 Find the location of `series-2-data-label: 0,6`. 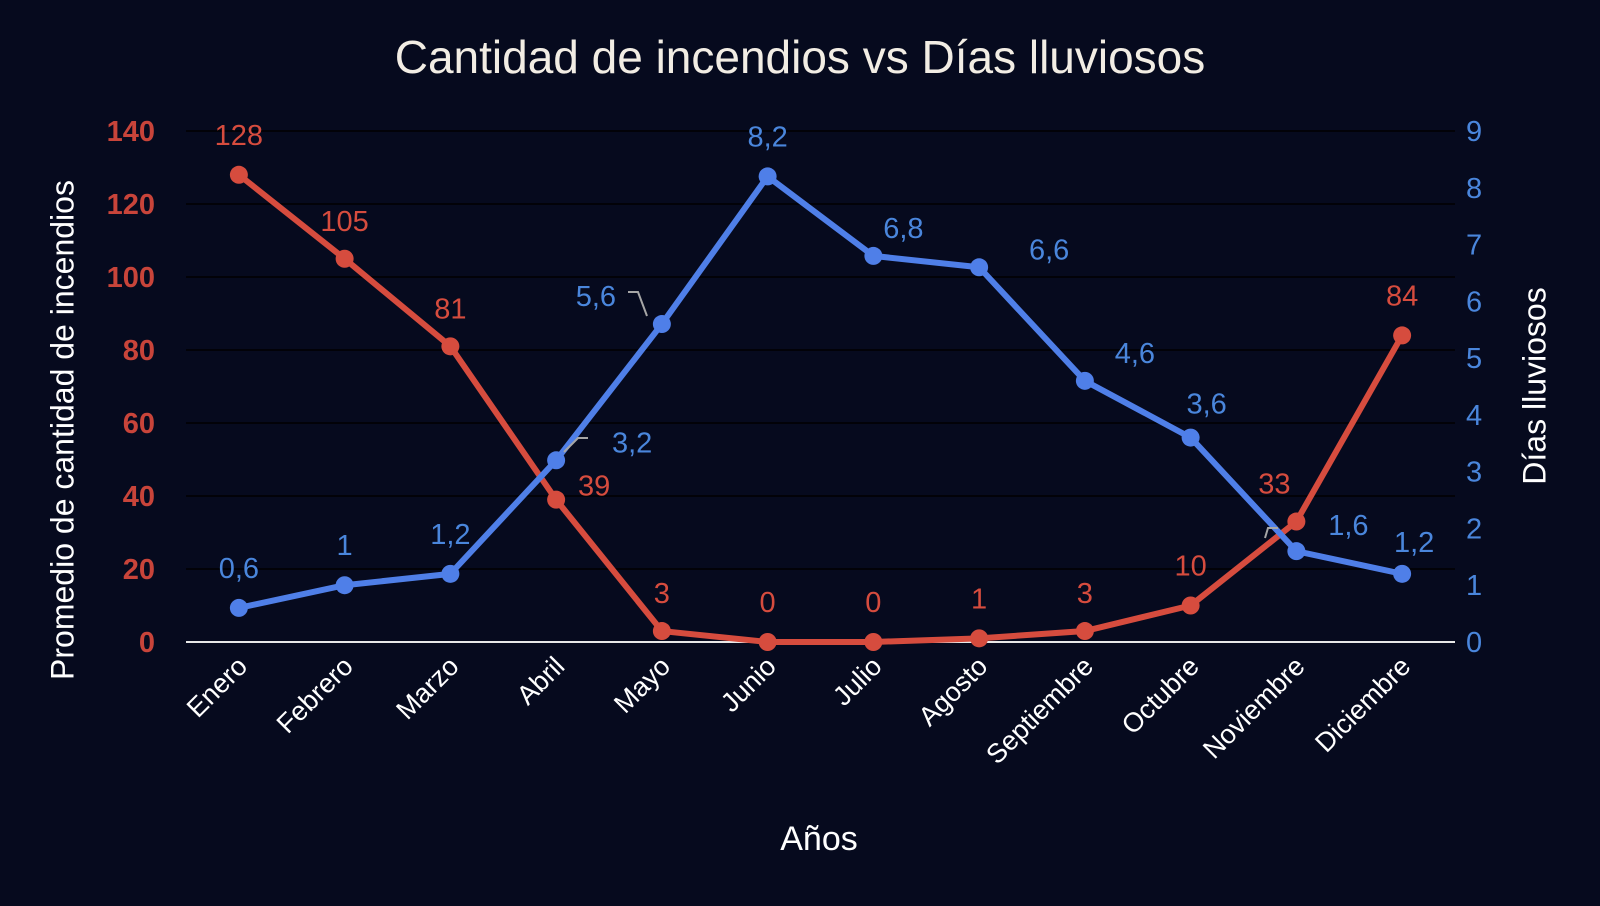

series-2-data-label: 0,6 is located at coordinates (239, 569).